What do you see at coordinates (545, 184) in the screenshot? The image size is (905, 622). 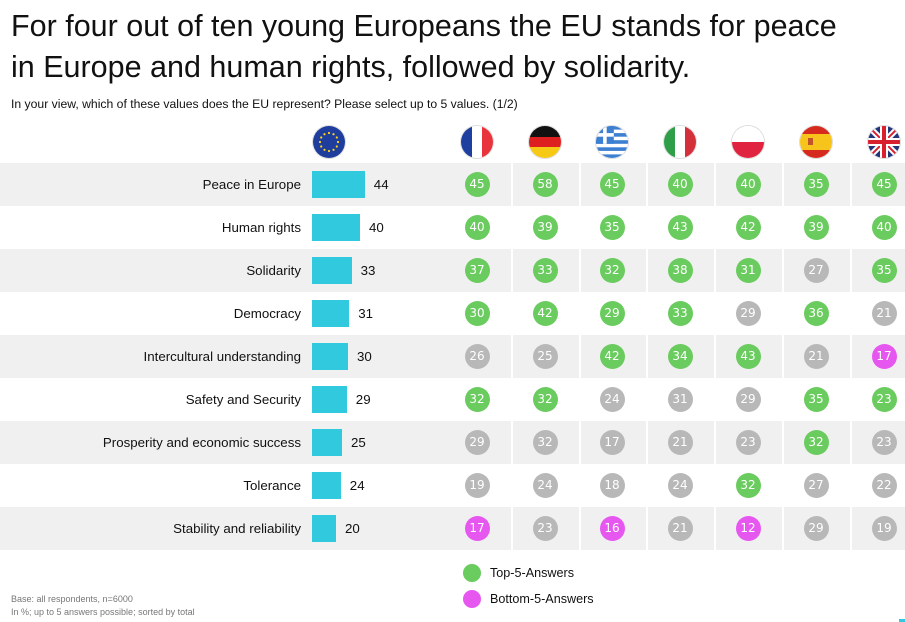 I see `country-value-dot: 58` at bounding box center [545, 184].